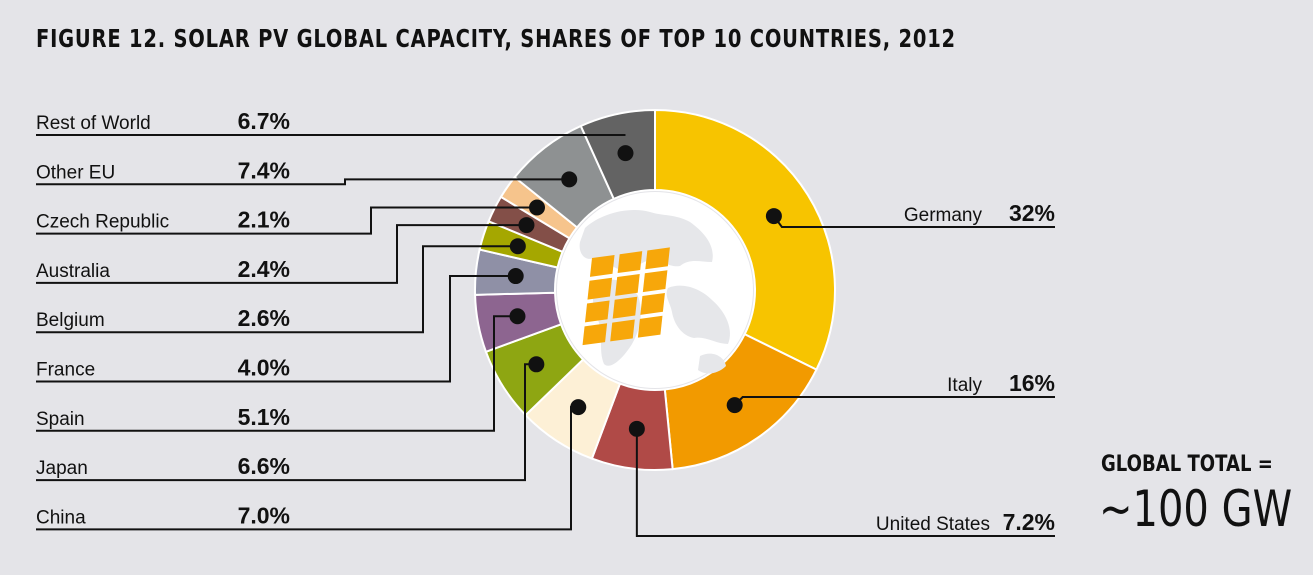  What do you see at coordinates (845, 482) in the screenshot?
I see `leader-united-states` at bounding box center [845, 482].